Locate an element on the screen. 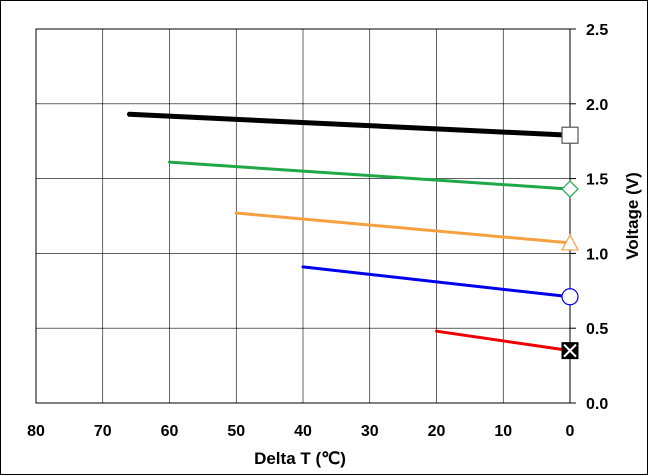  y-tick-label: 2.0 is located at coordinates (597, 105).